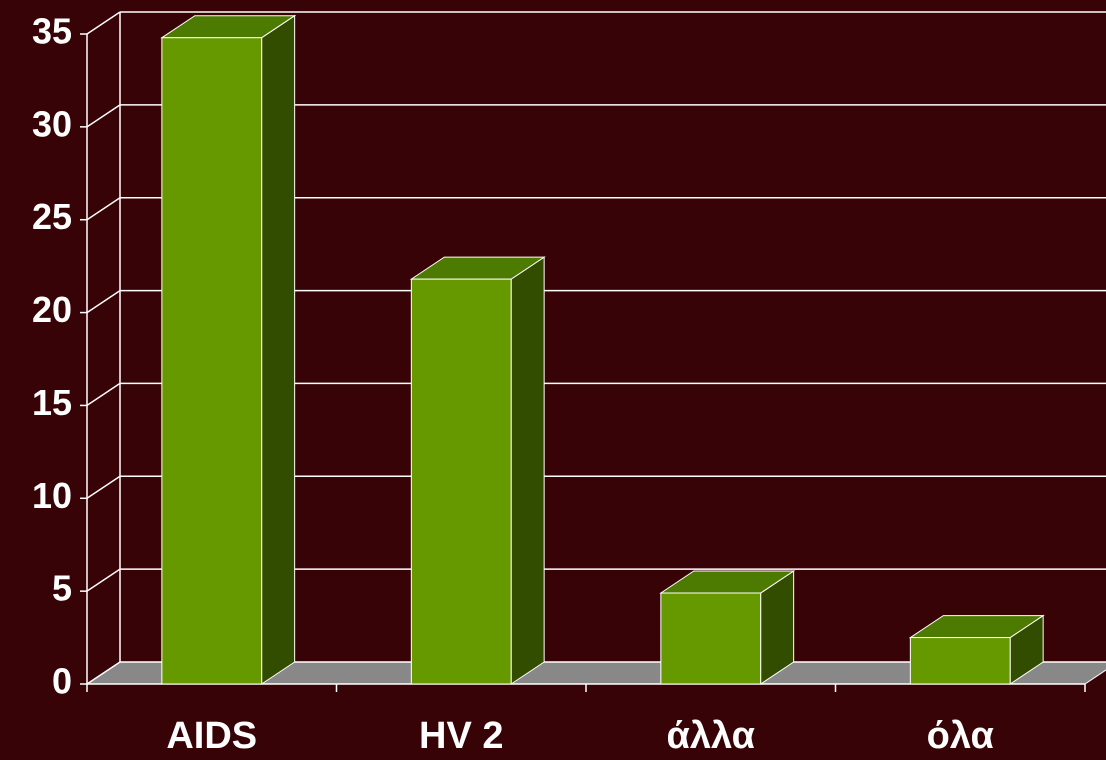 The image size is (1106, 760). I want to click on y-tick-label: 30, so click(52, 123).